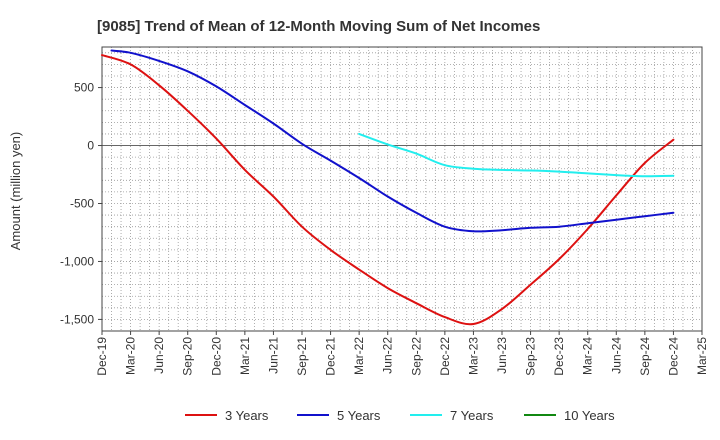 This screenshot has width=720, height=440. Describe the element at coordinates (616, 355) in the screenshot. I see `x-tick-label: Jun-24` at that location.